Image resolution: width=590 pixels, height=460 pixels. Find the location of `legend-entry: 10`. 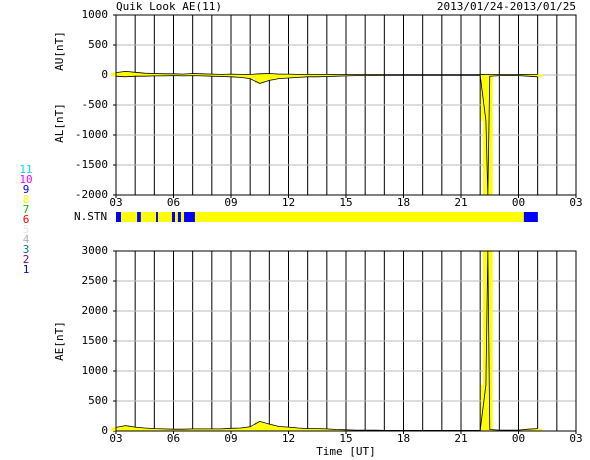

legend-entry: 10 is located at coordinates (25, 179).